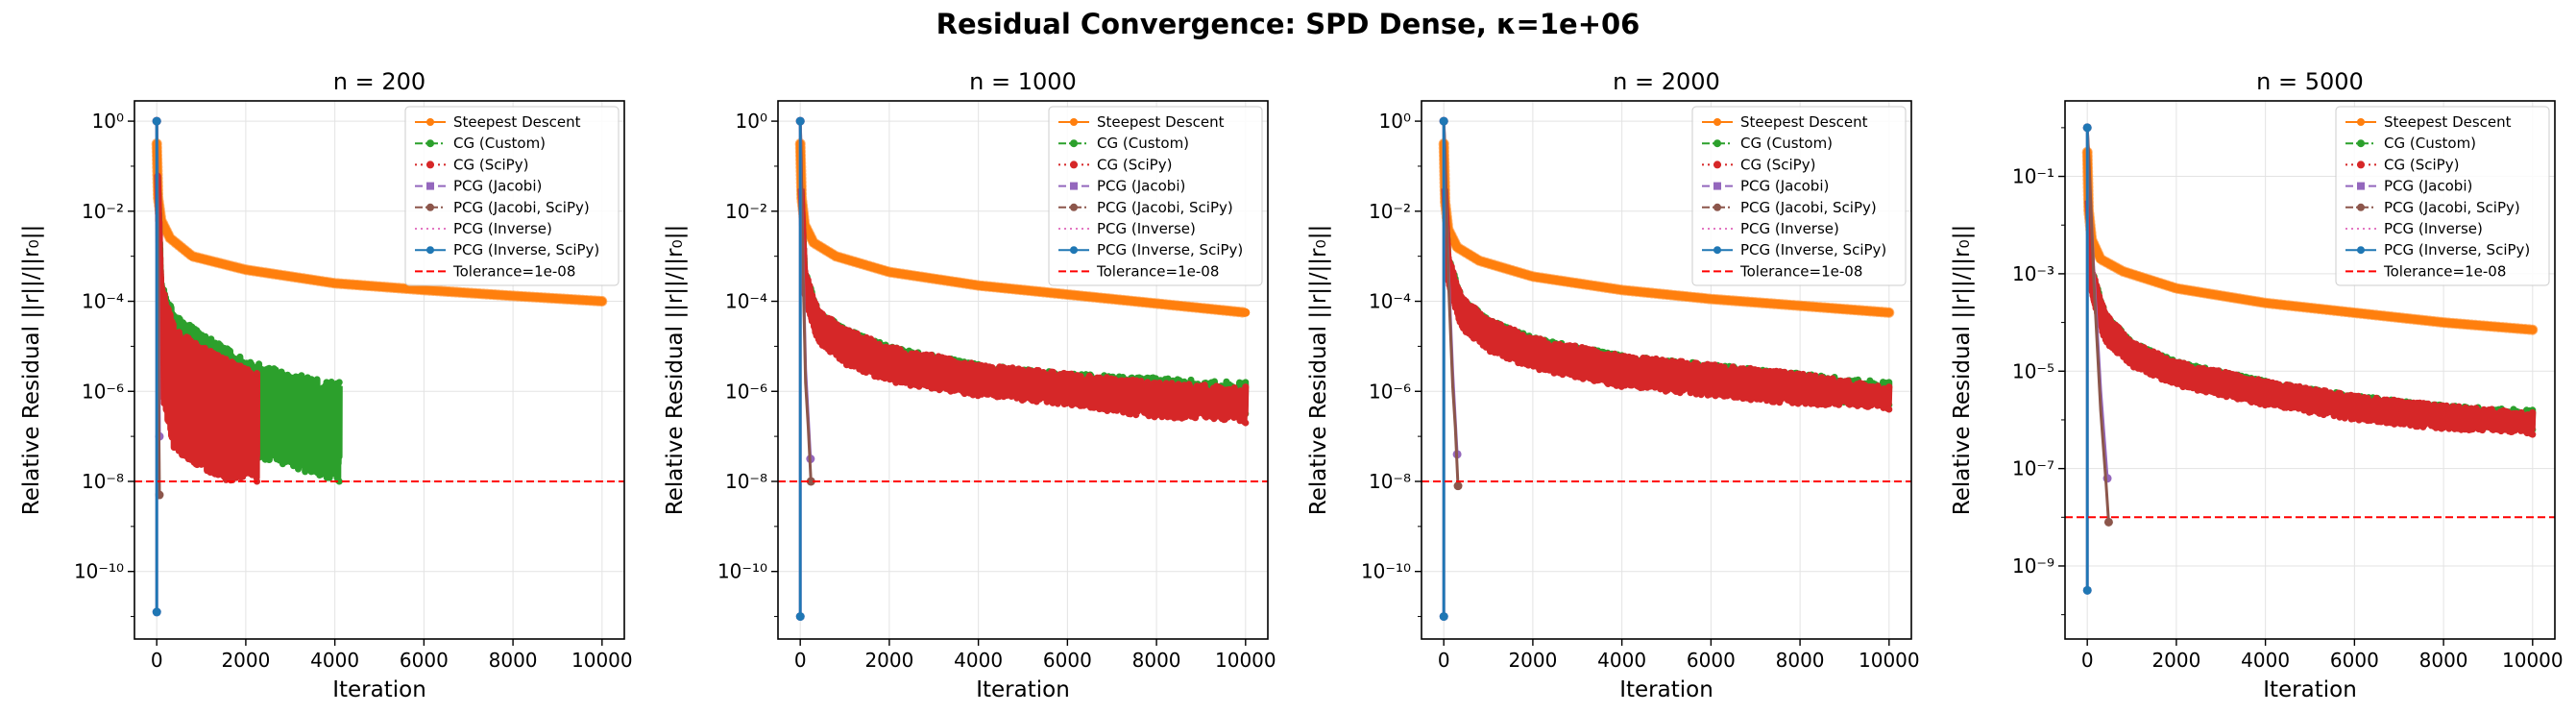 The height and width of the screenshot is (713, 2576). What do you see at coordinates (2033, 176) in the screenshot?
I see `y-tick-label: 10⁻¹` at bounding box center [2033, 176].